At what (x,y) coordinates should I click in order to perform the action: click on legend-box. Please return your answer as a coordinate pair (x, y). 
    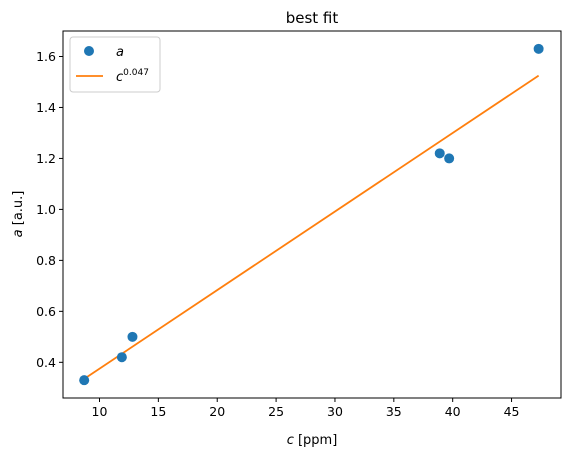
    Looking at the image, I should click on (115, 64).